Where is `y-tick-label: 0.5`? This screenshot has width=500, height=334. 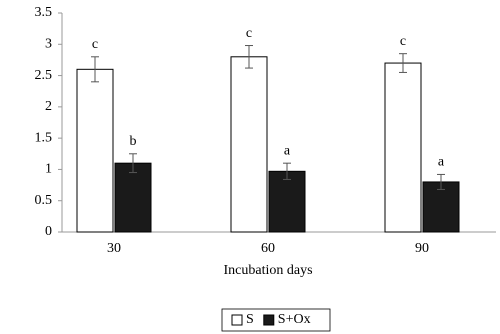 y-tick-label: 0.5 is located at coordinates (44, 200).